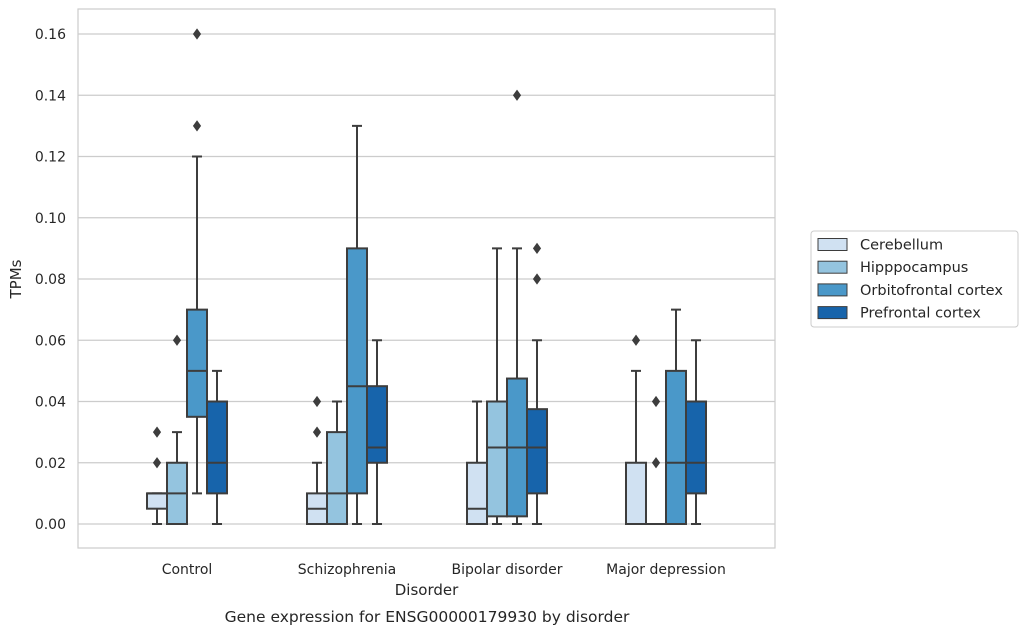 Image resolution: width=1028 pixels, height=638 pixels. I want to click on y-tick-label: 0.10, so click(50, 219).